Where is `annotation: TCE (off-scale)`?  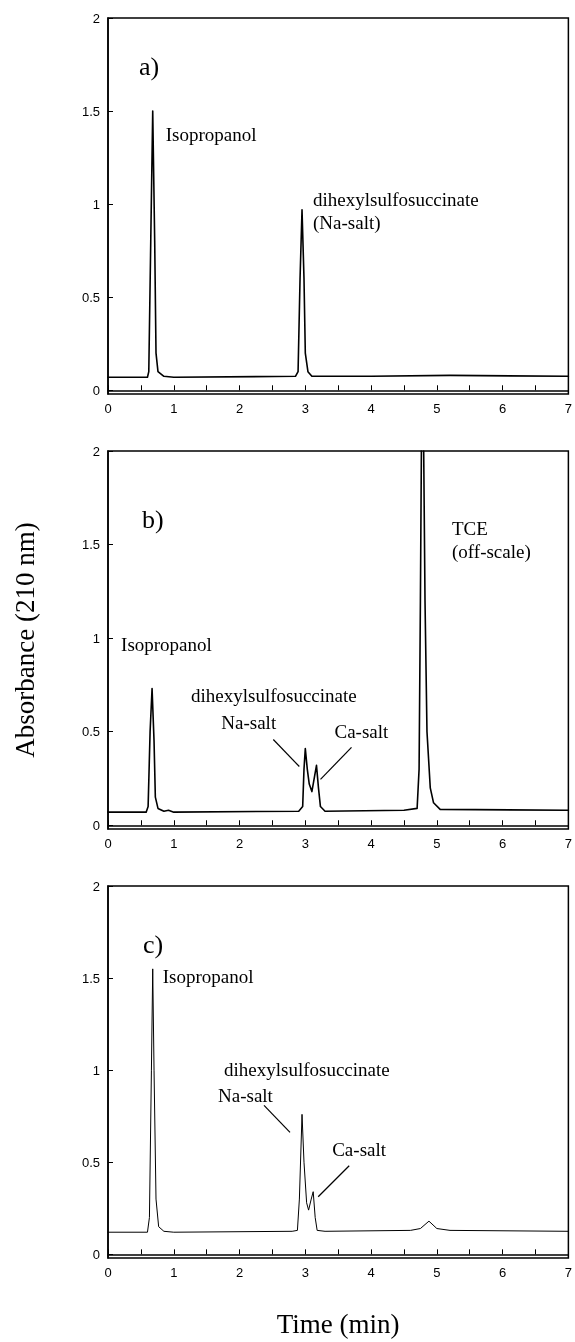 annotation: TCE (off-scale) is located at coordinates (491, 540).